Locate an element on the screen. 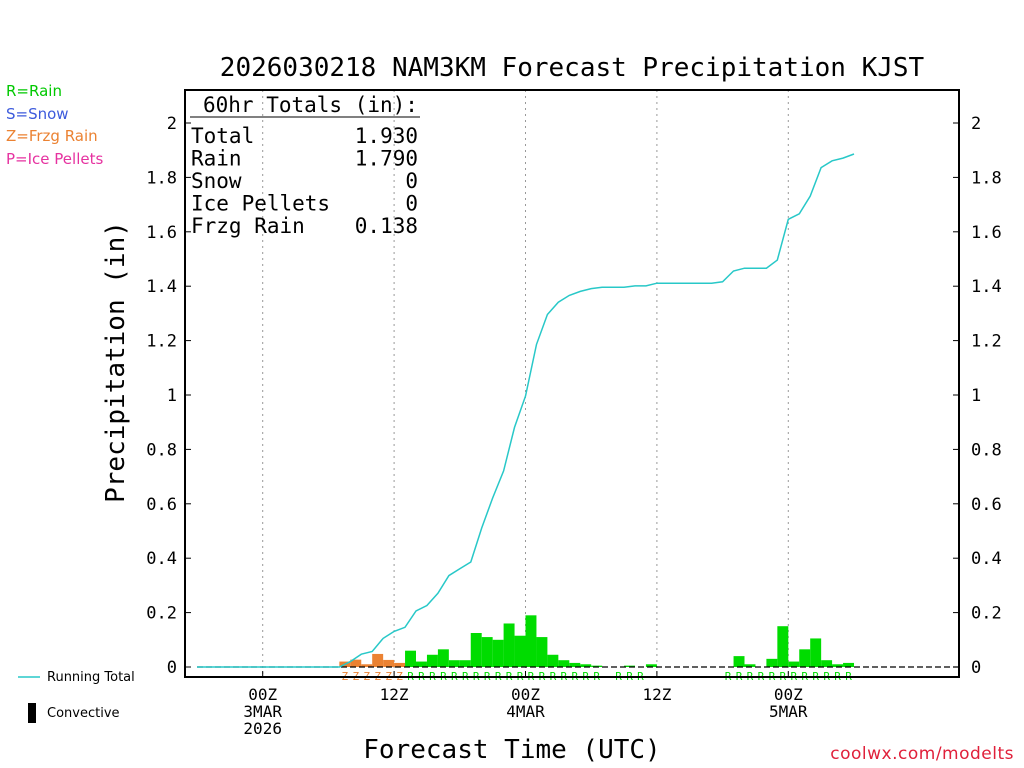  totals-row-value: 0.138 is located at coordinates (386, 226).